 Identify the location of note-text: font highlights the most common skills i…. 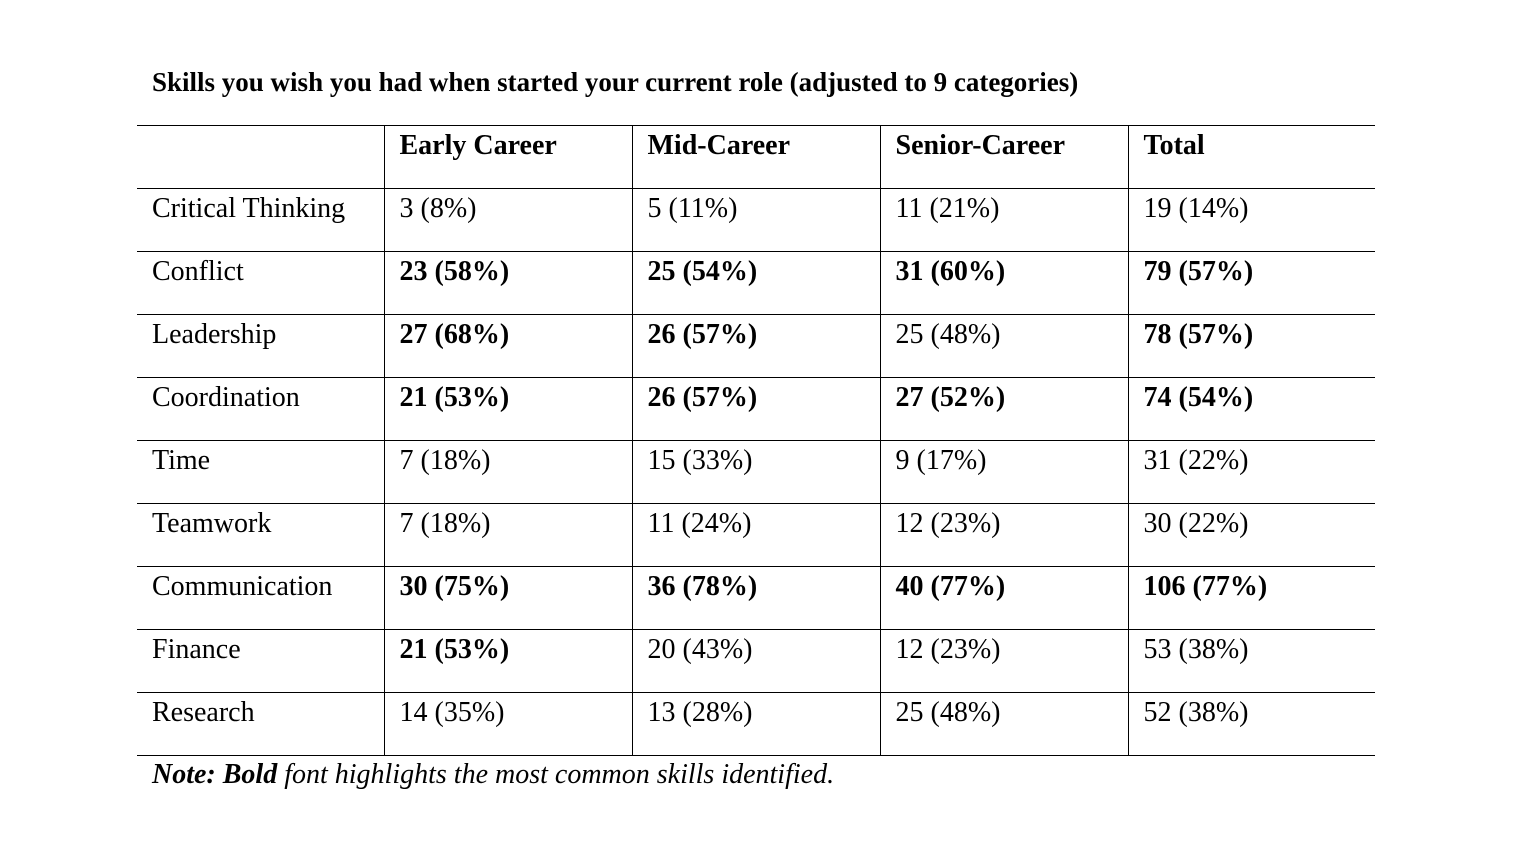
(556, 774).